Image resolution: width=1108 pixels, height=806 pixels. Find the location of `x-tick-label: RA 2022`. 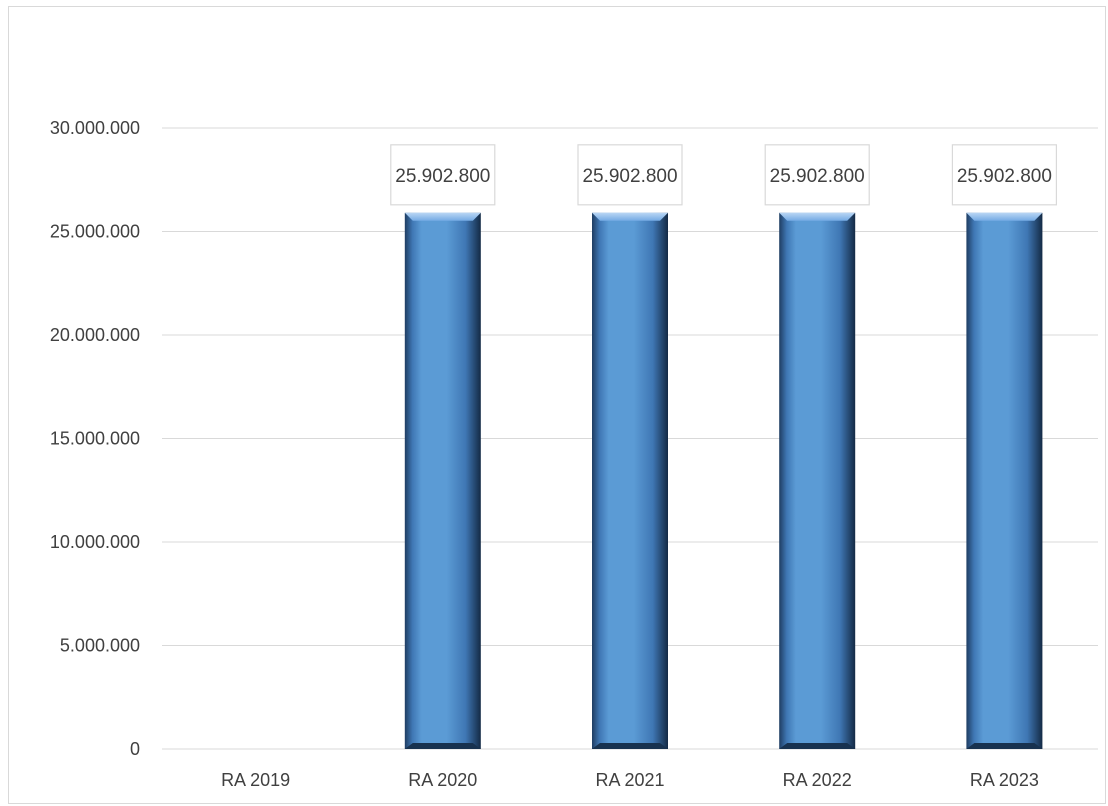

x-tick-label: RA 2022 is located at coordinates (817, 780).